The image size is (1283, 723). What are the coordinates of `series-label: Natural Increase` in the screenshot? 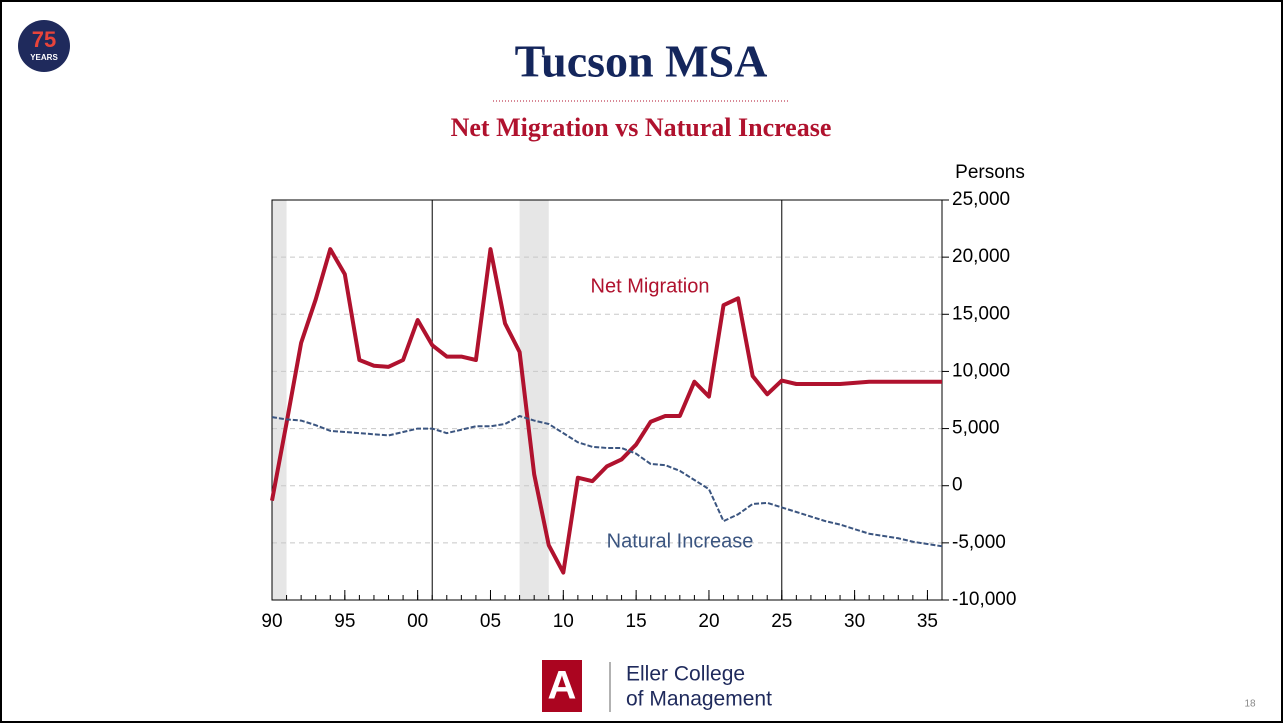 It's located at (680, 541).